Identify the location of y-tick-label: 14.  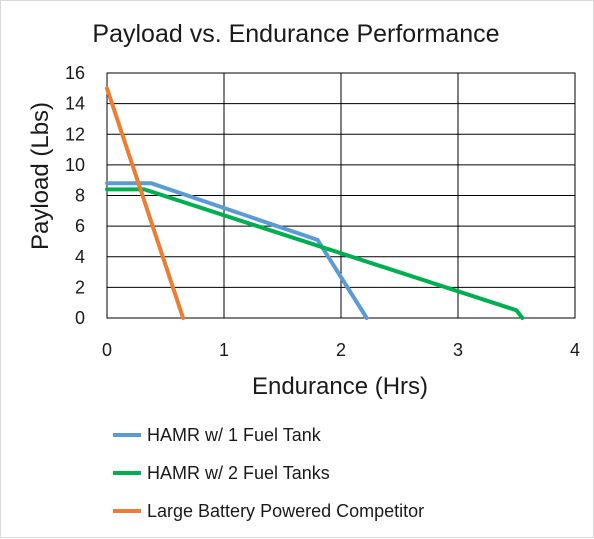
(75, 104).